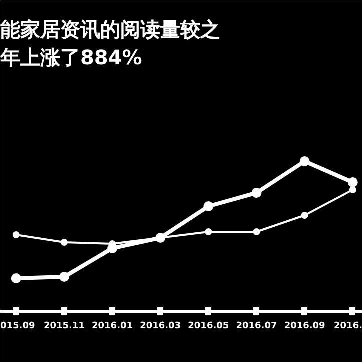  Describe the element at coordinates (257, 327) in the screenshot. I see `x-tick-label: 2016.07` at that location.